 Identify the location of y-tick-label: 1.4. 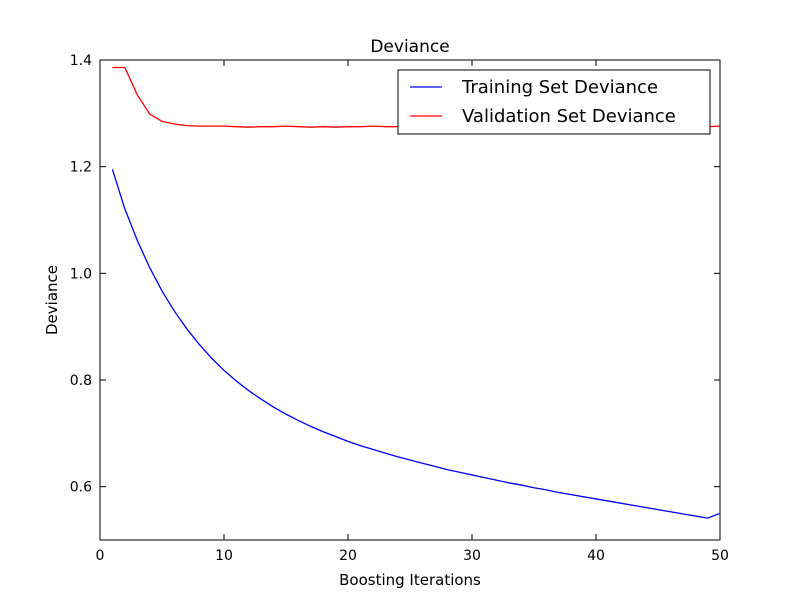
(81, 61).